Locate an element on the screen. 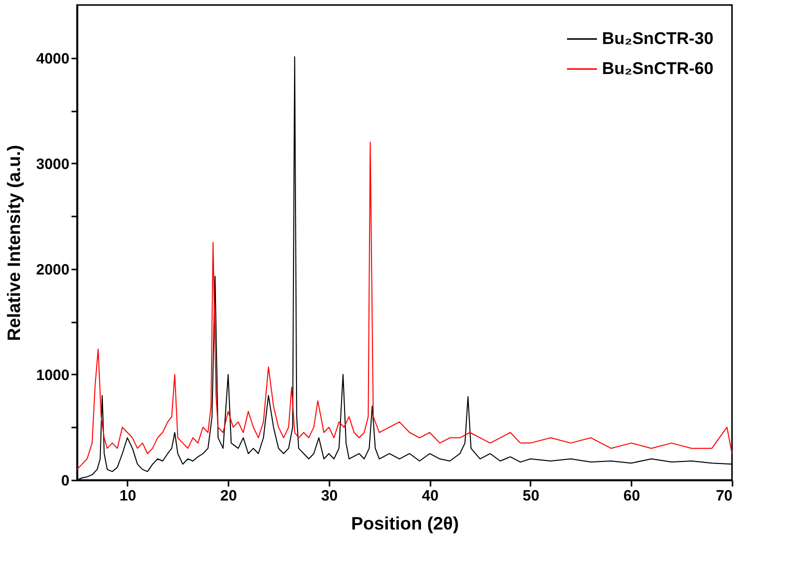 This screenshot has width=807, height=571. y-tick-label: 3000 is located at coordinates (53, 164).